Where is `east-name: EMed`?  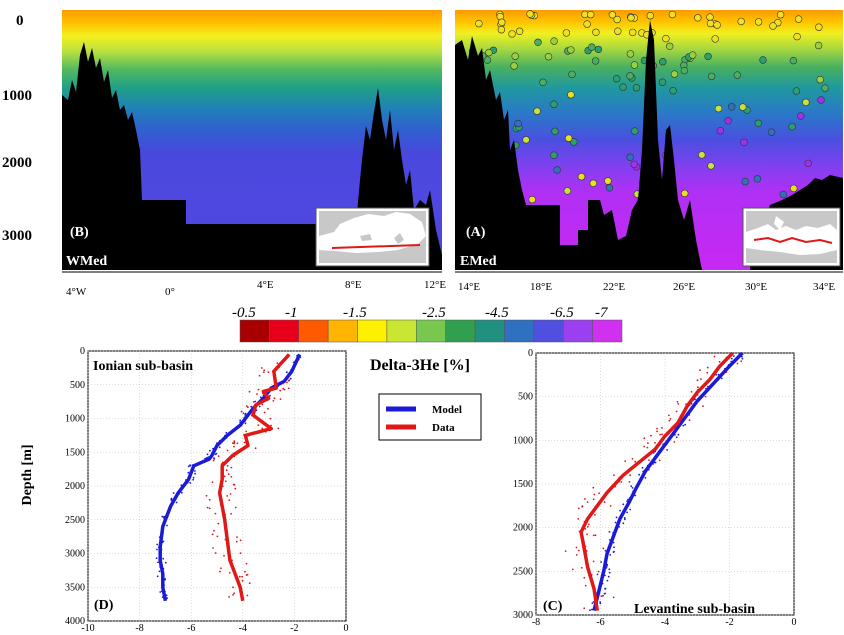 east-name: EMed is located at coordinates (478, 261).